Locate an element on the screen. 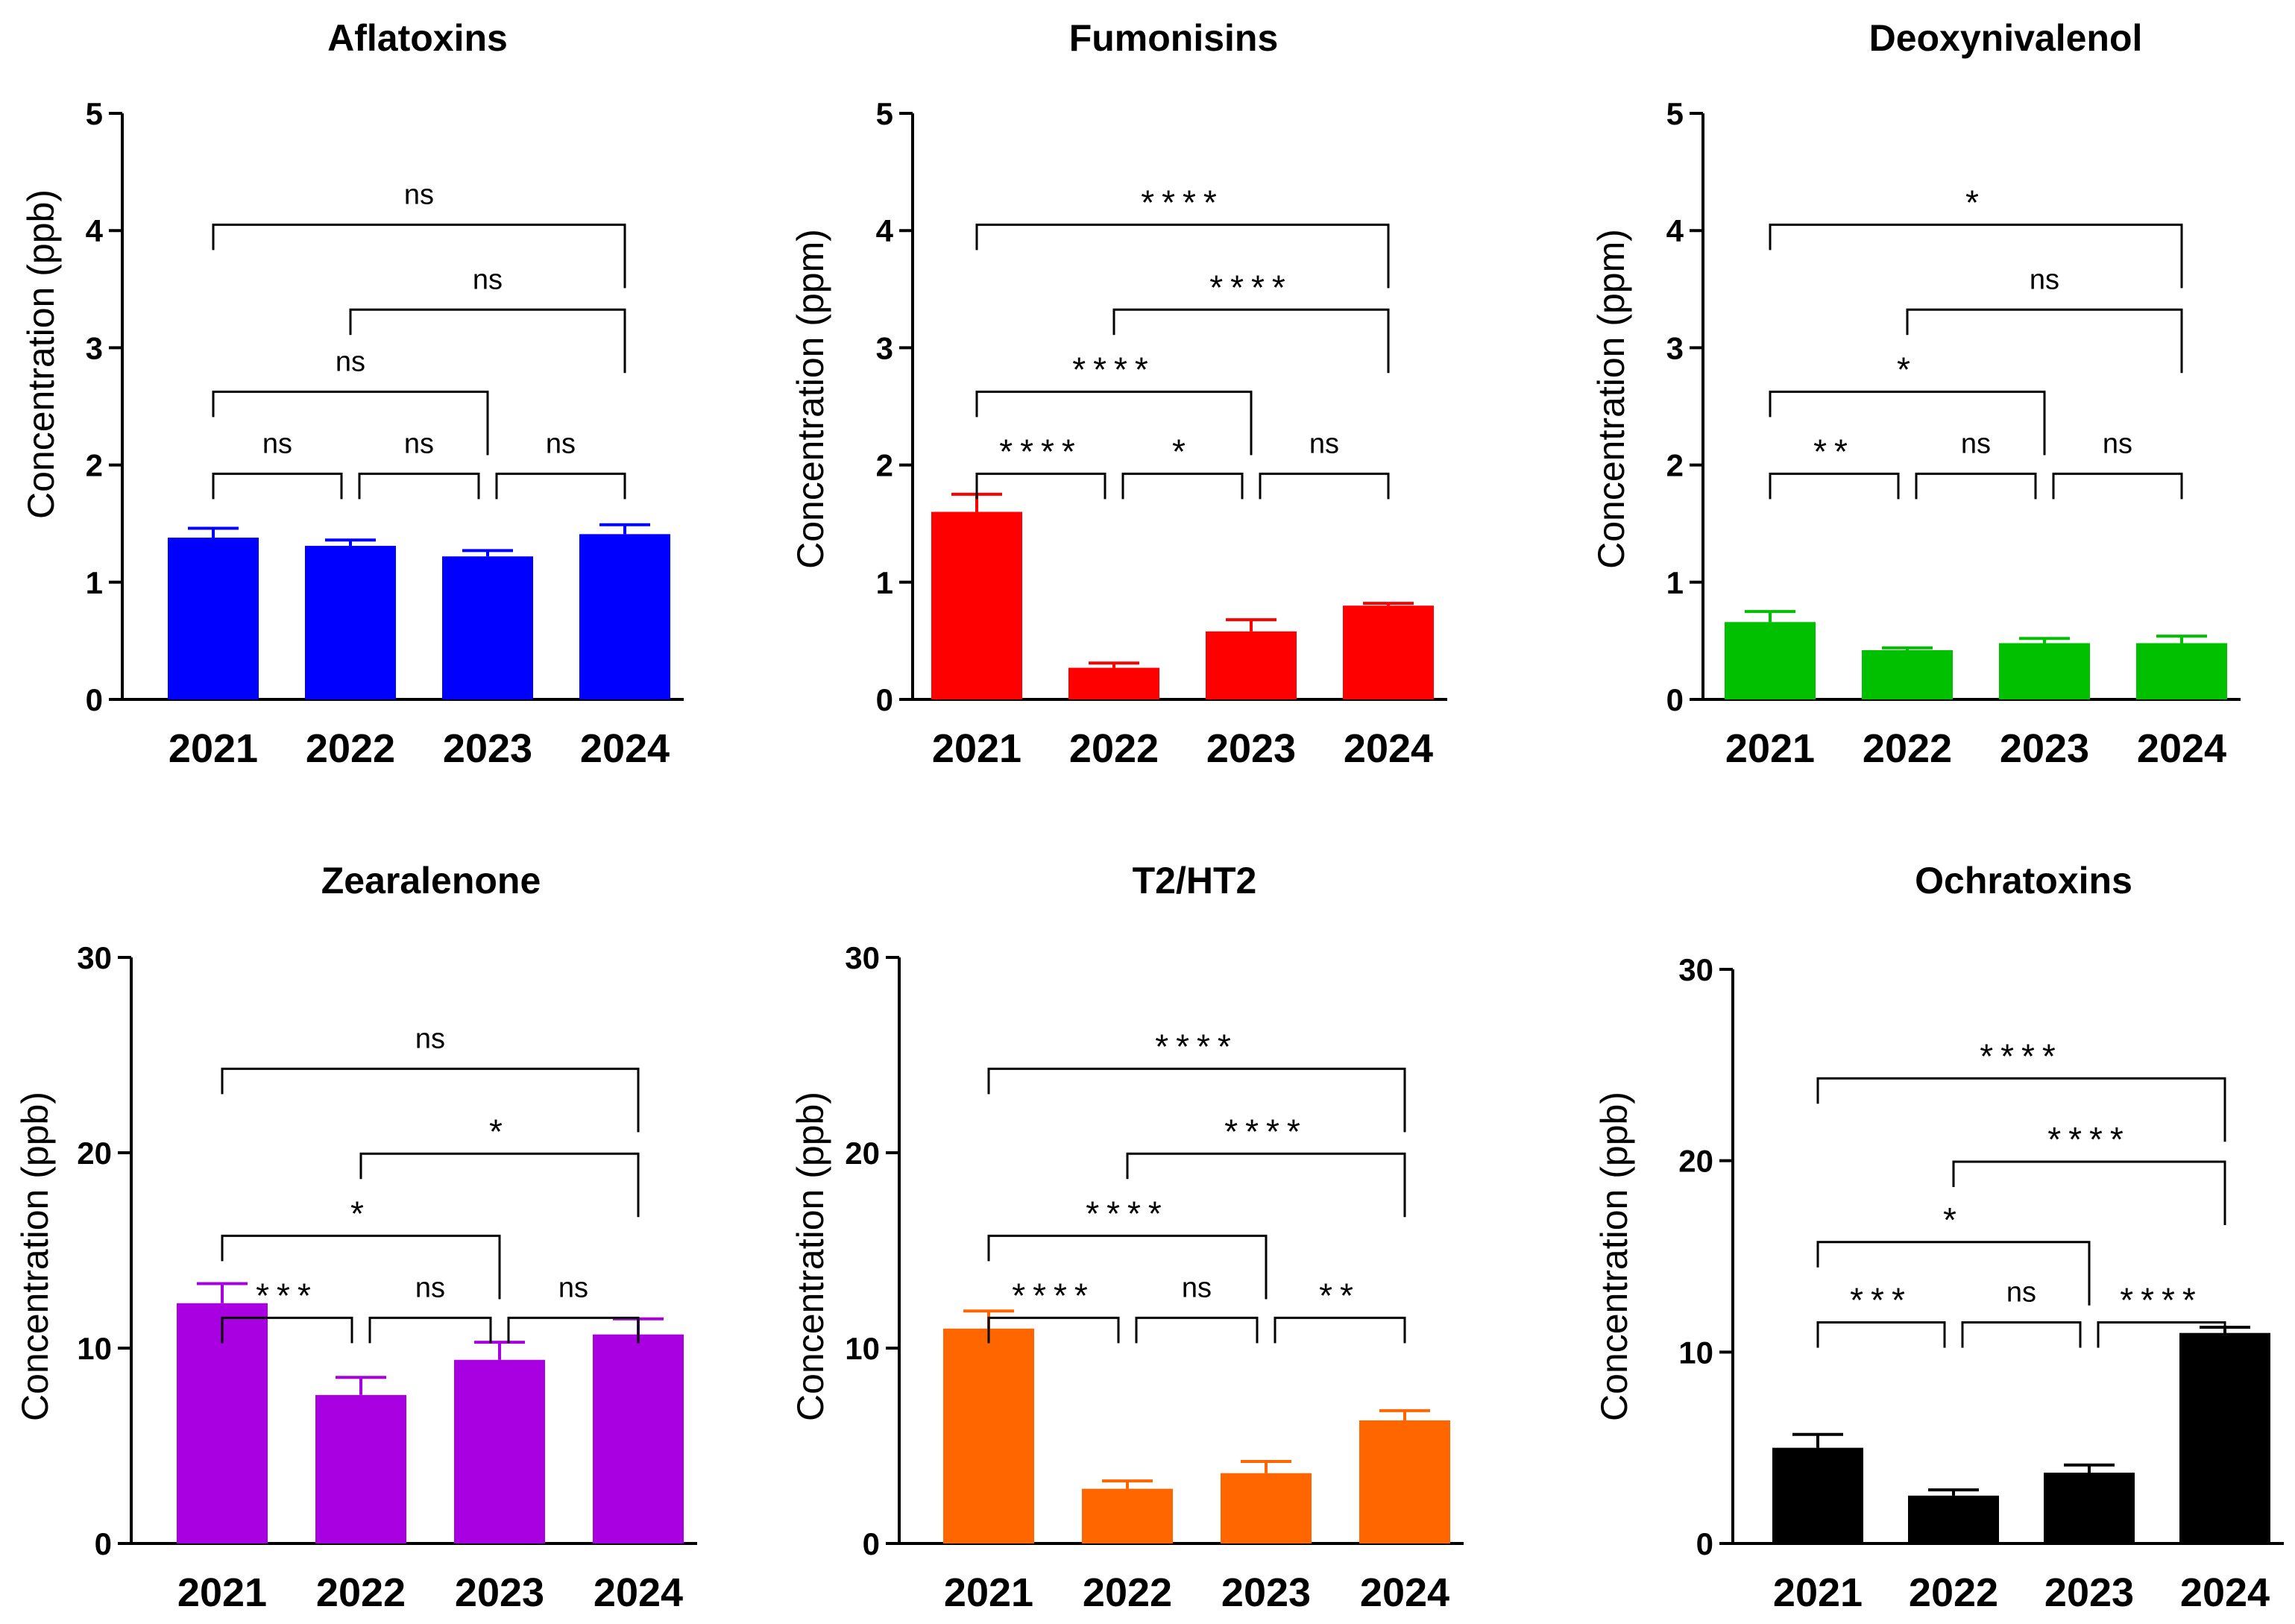 This screenshot has width=2295, height=1624. y-tick-label: 3 is located at coordinates (884, 347).